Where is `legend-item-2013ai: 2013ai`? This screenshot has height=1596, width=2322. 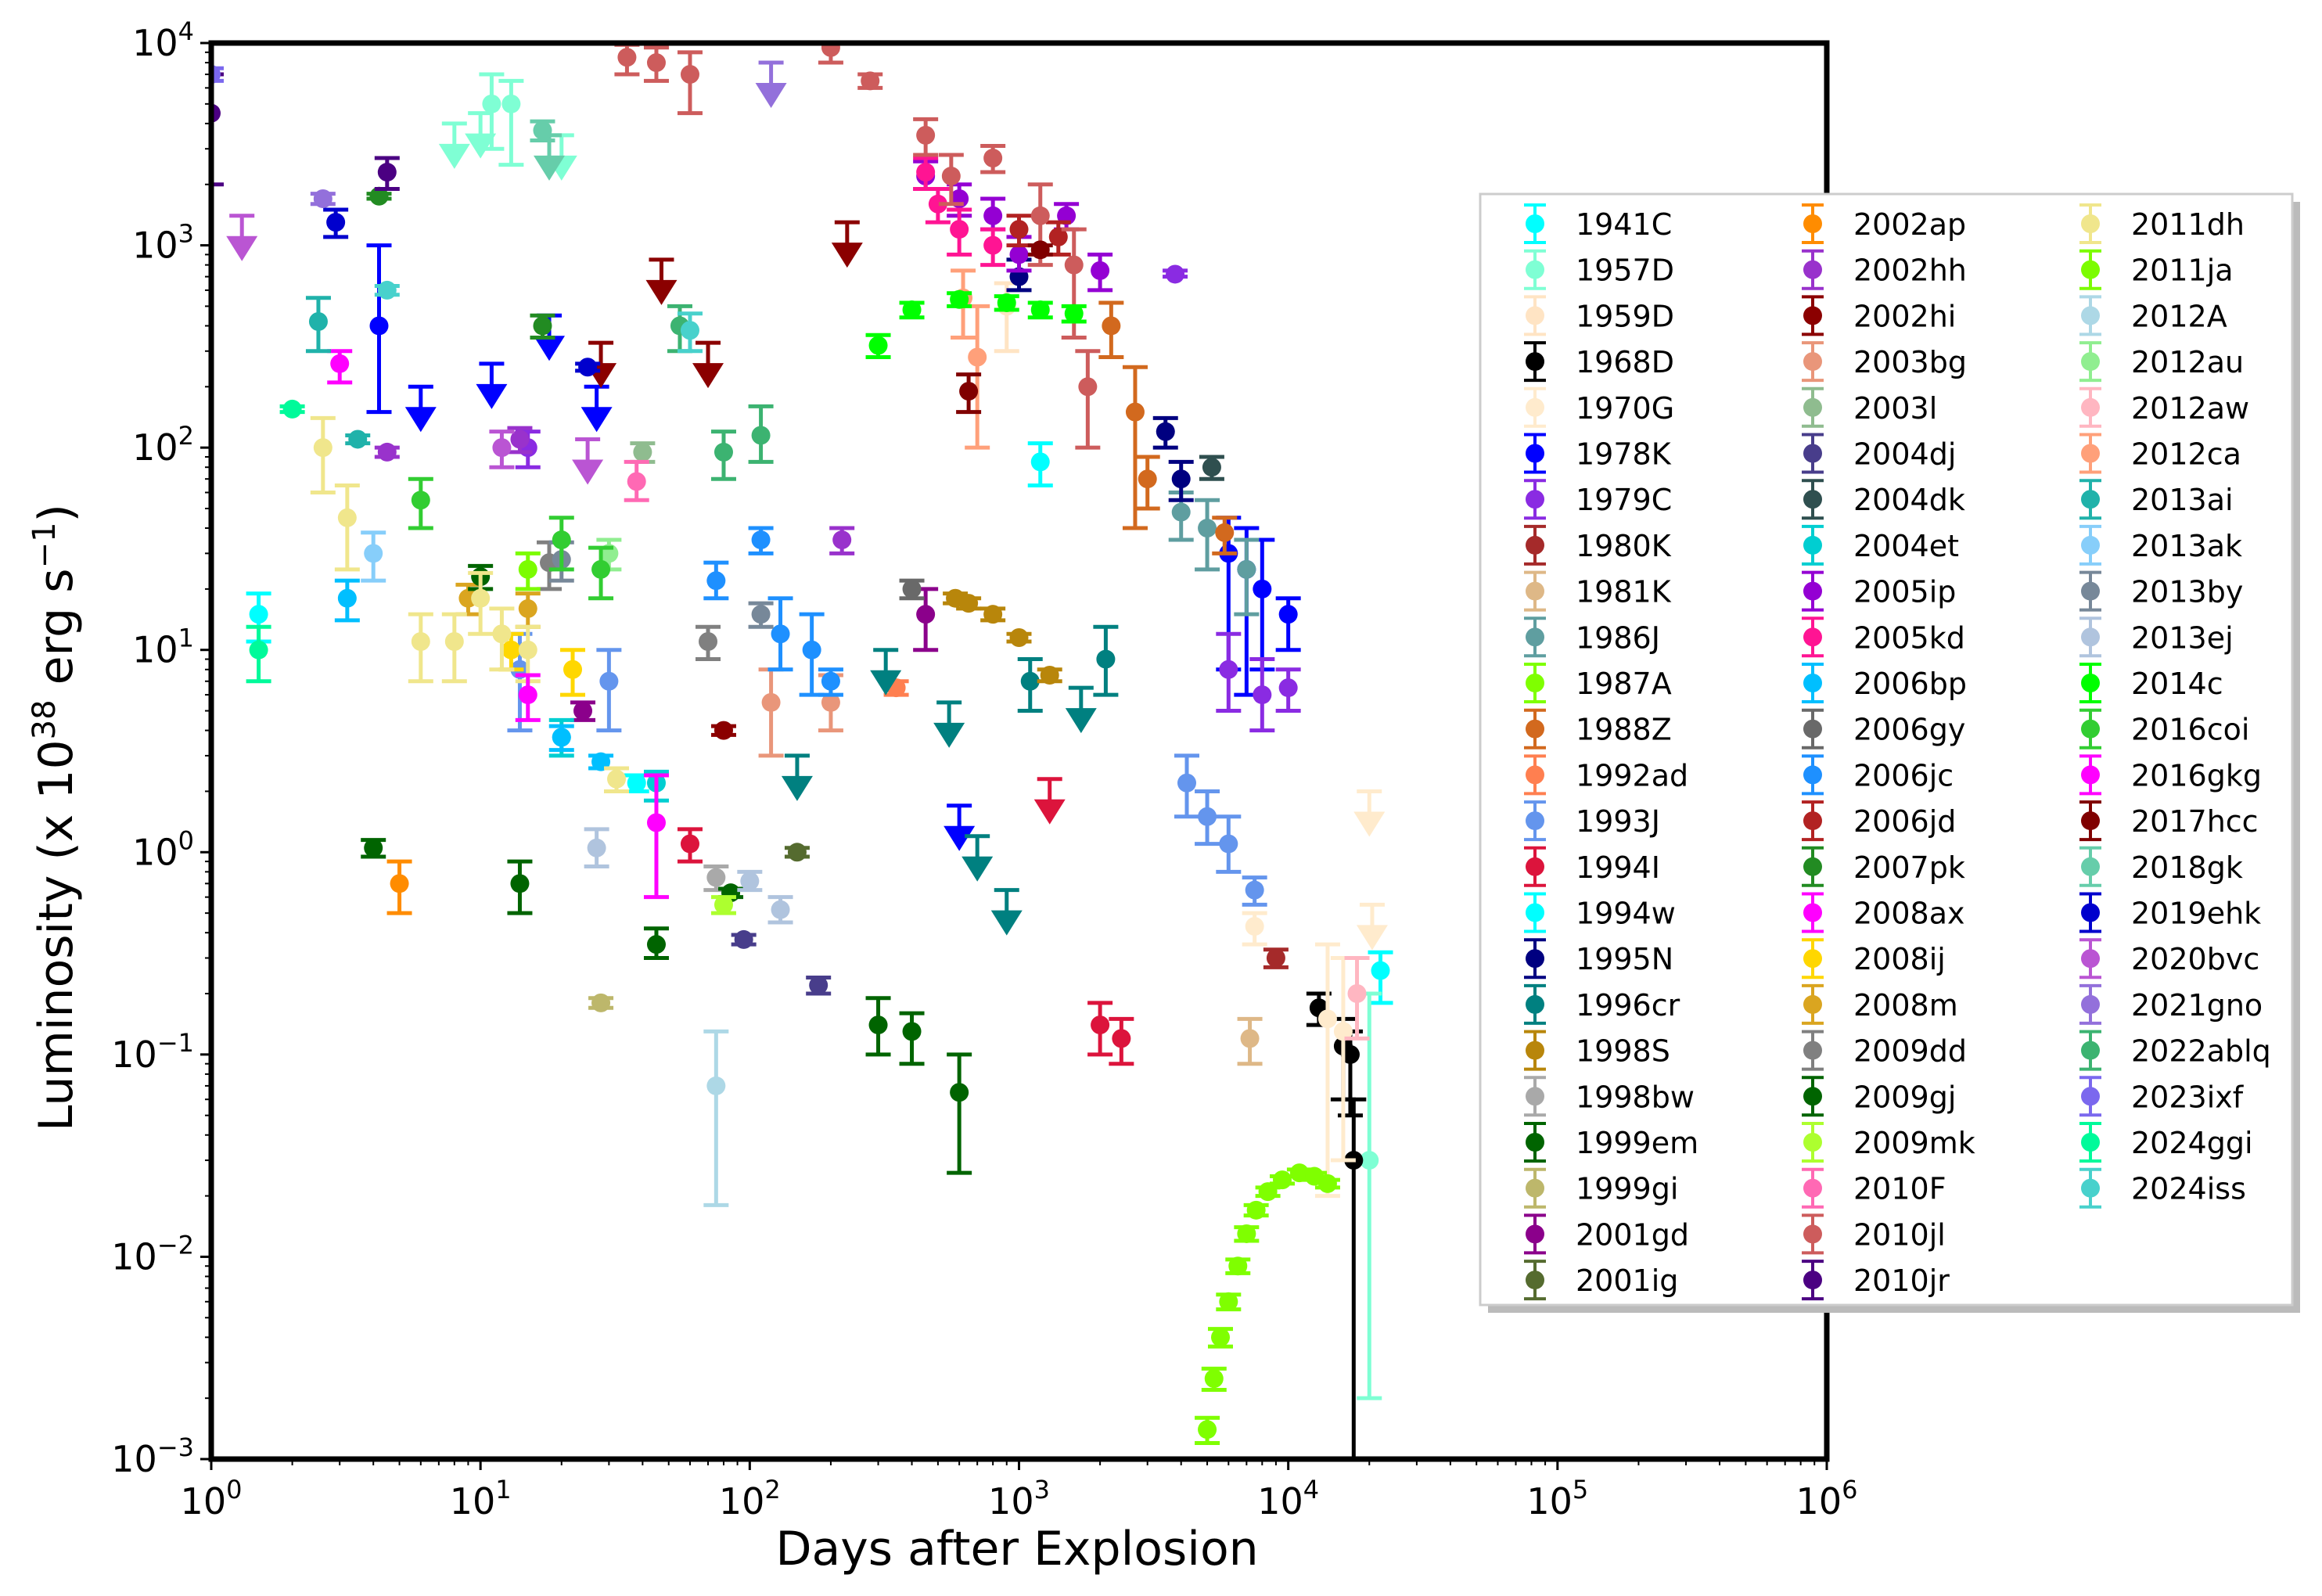
legend-item-2013ai: 2013ai is located at coordinates (2156, 499).